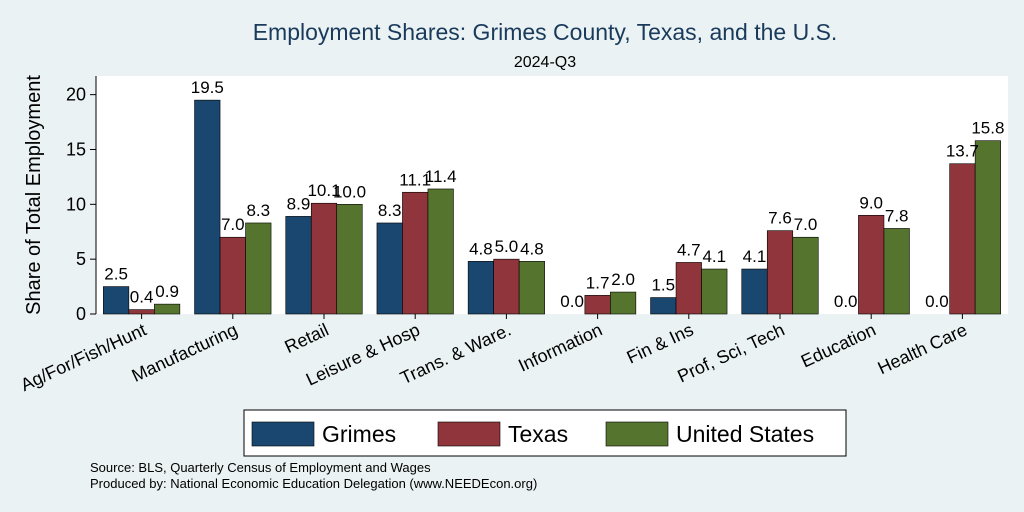 Image resolution: width=1024 pixels, height=512 pixels. Describe the element at coordinates (76, 204) in the screenshot. I see `y-tick-label: 10` at that location.